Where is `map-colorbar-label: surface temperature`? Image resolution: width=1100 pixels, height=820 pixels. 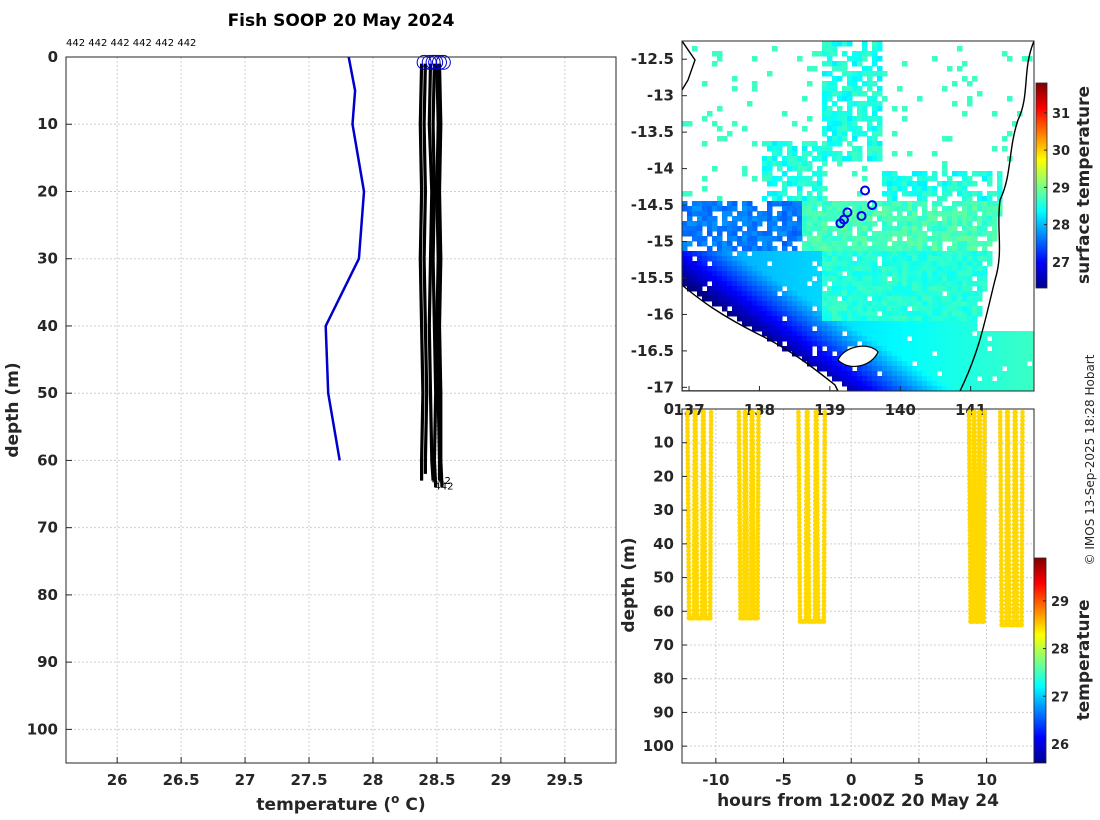 map-colorbar-label: surface temperature is located at coordinates (1084, 185).